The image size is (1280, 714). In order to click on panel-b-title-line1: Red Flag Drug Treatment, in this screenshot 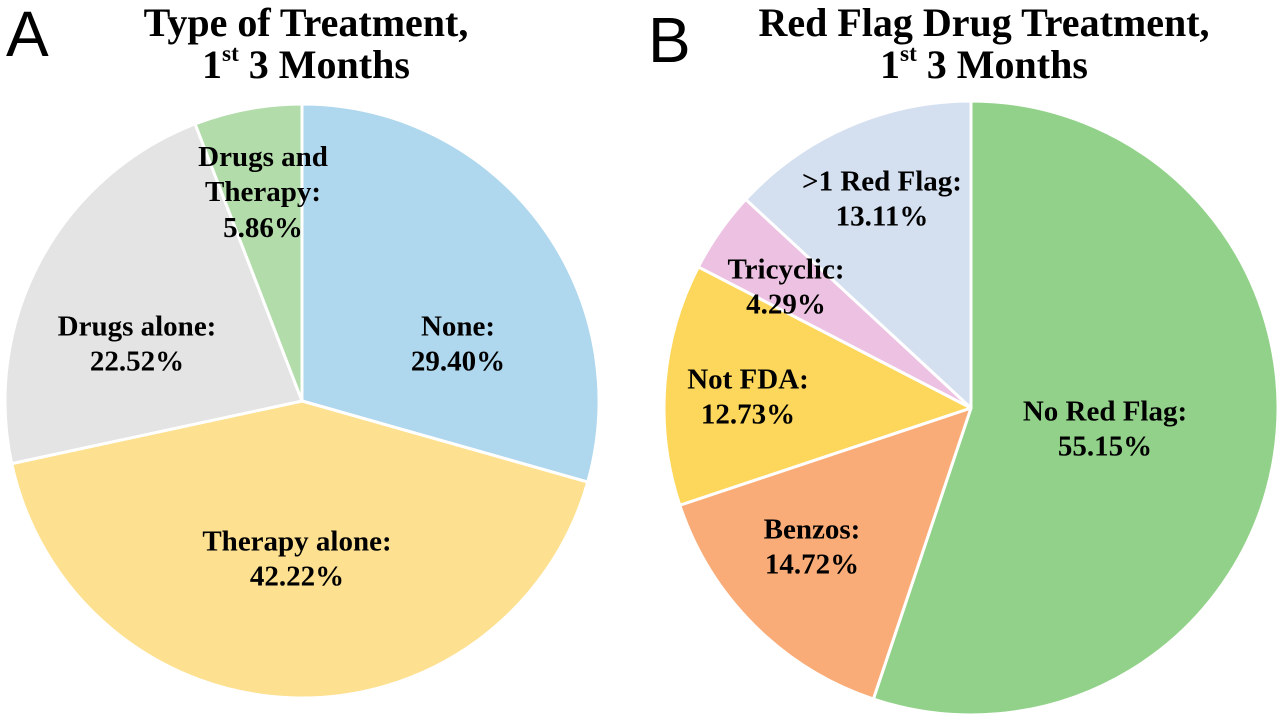, I will do `click(984, 22)`.